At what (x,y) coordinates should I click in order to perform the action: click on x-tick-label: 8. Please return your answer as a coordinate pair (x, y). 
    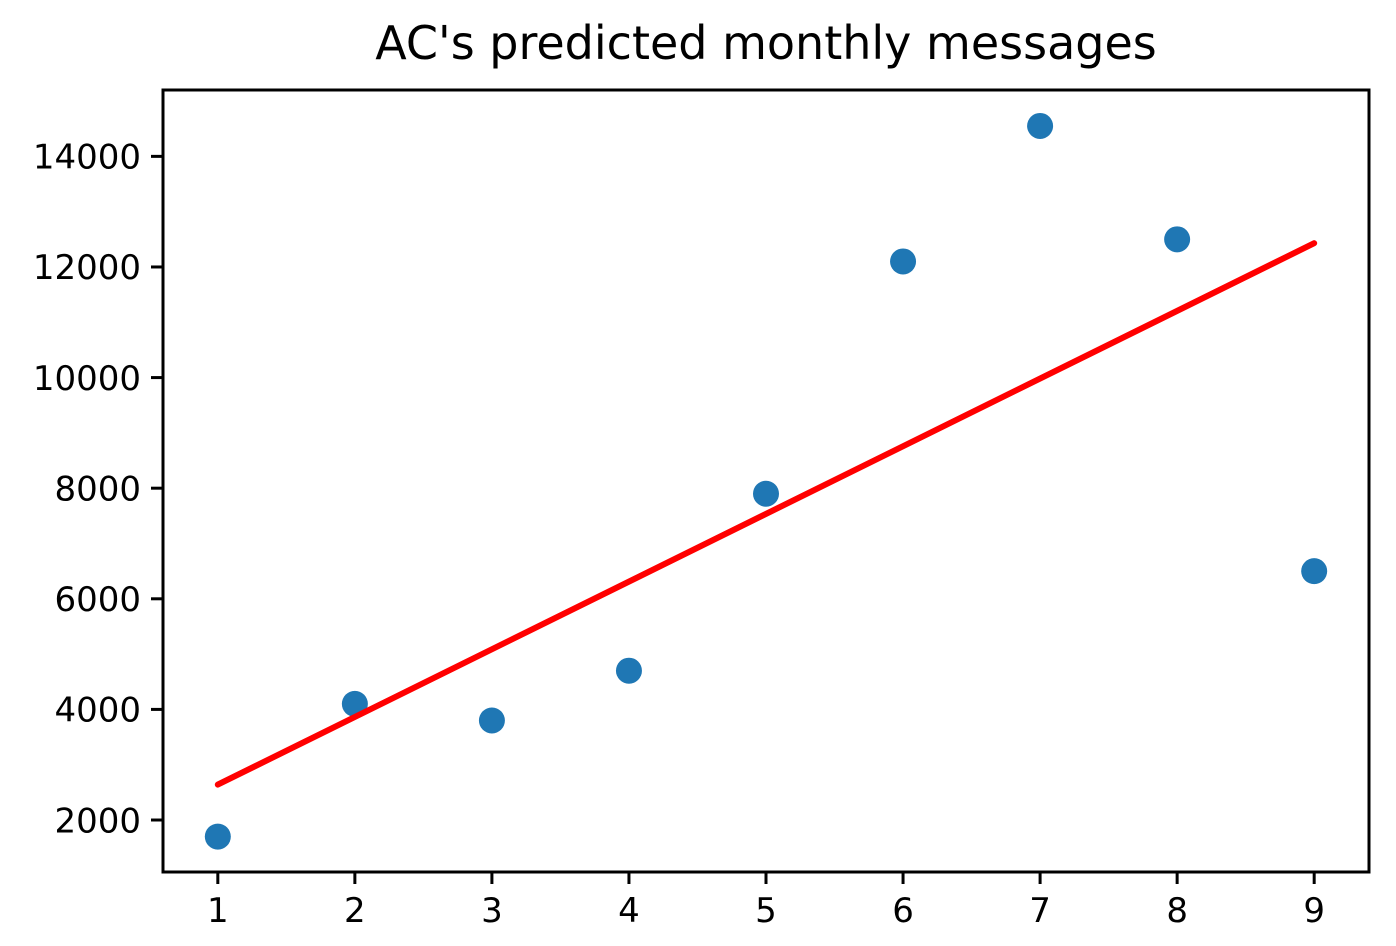
    Looking at the image, I should click on (1177, 911).